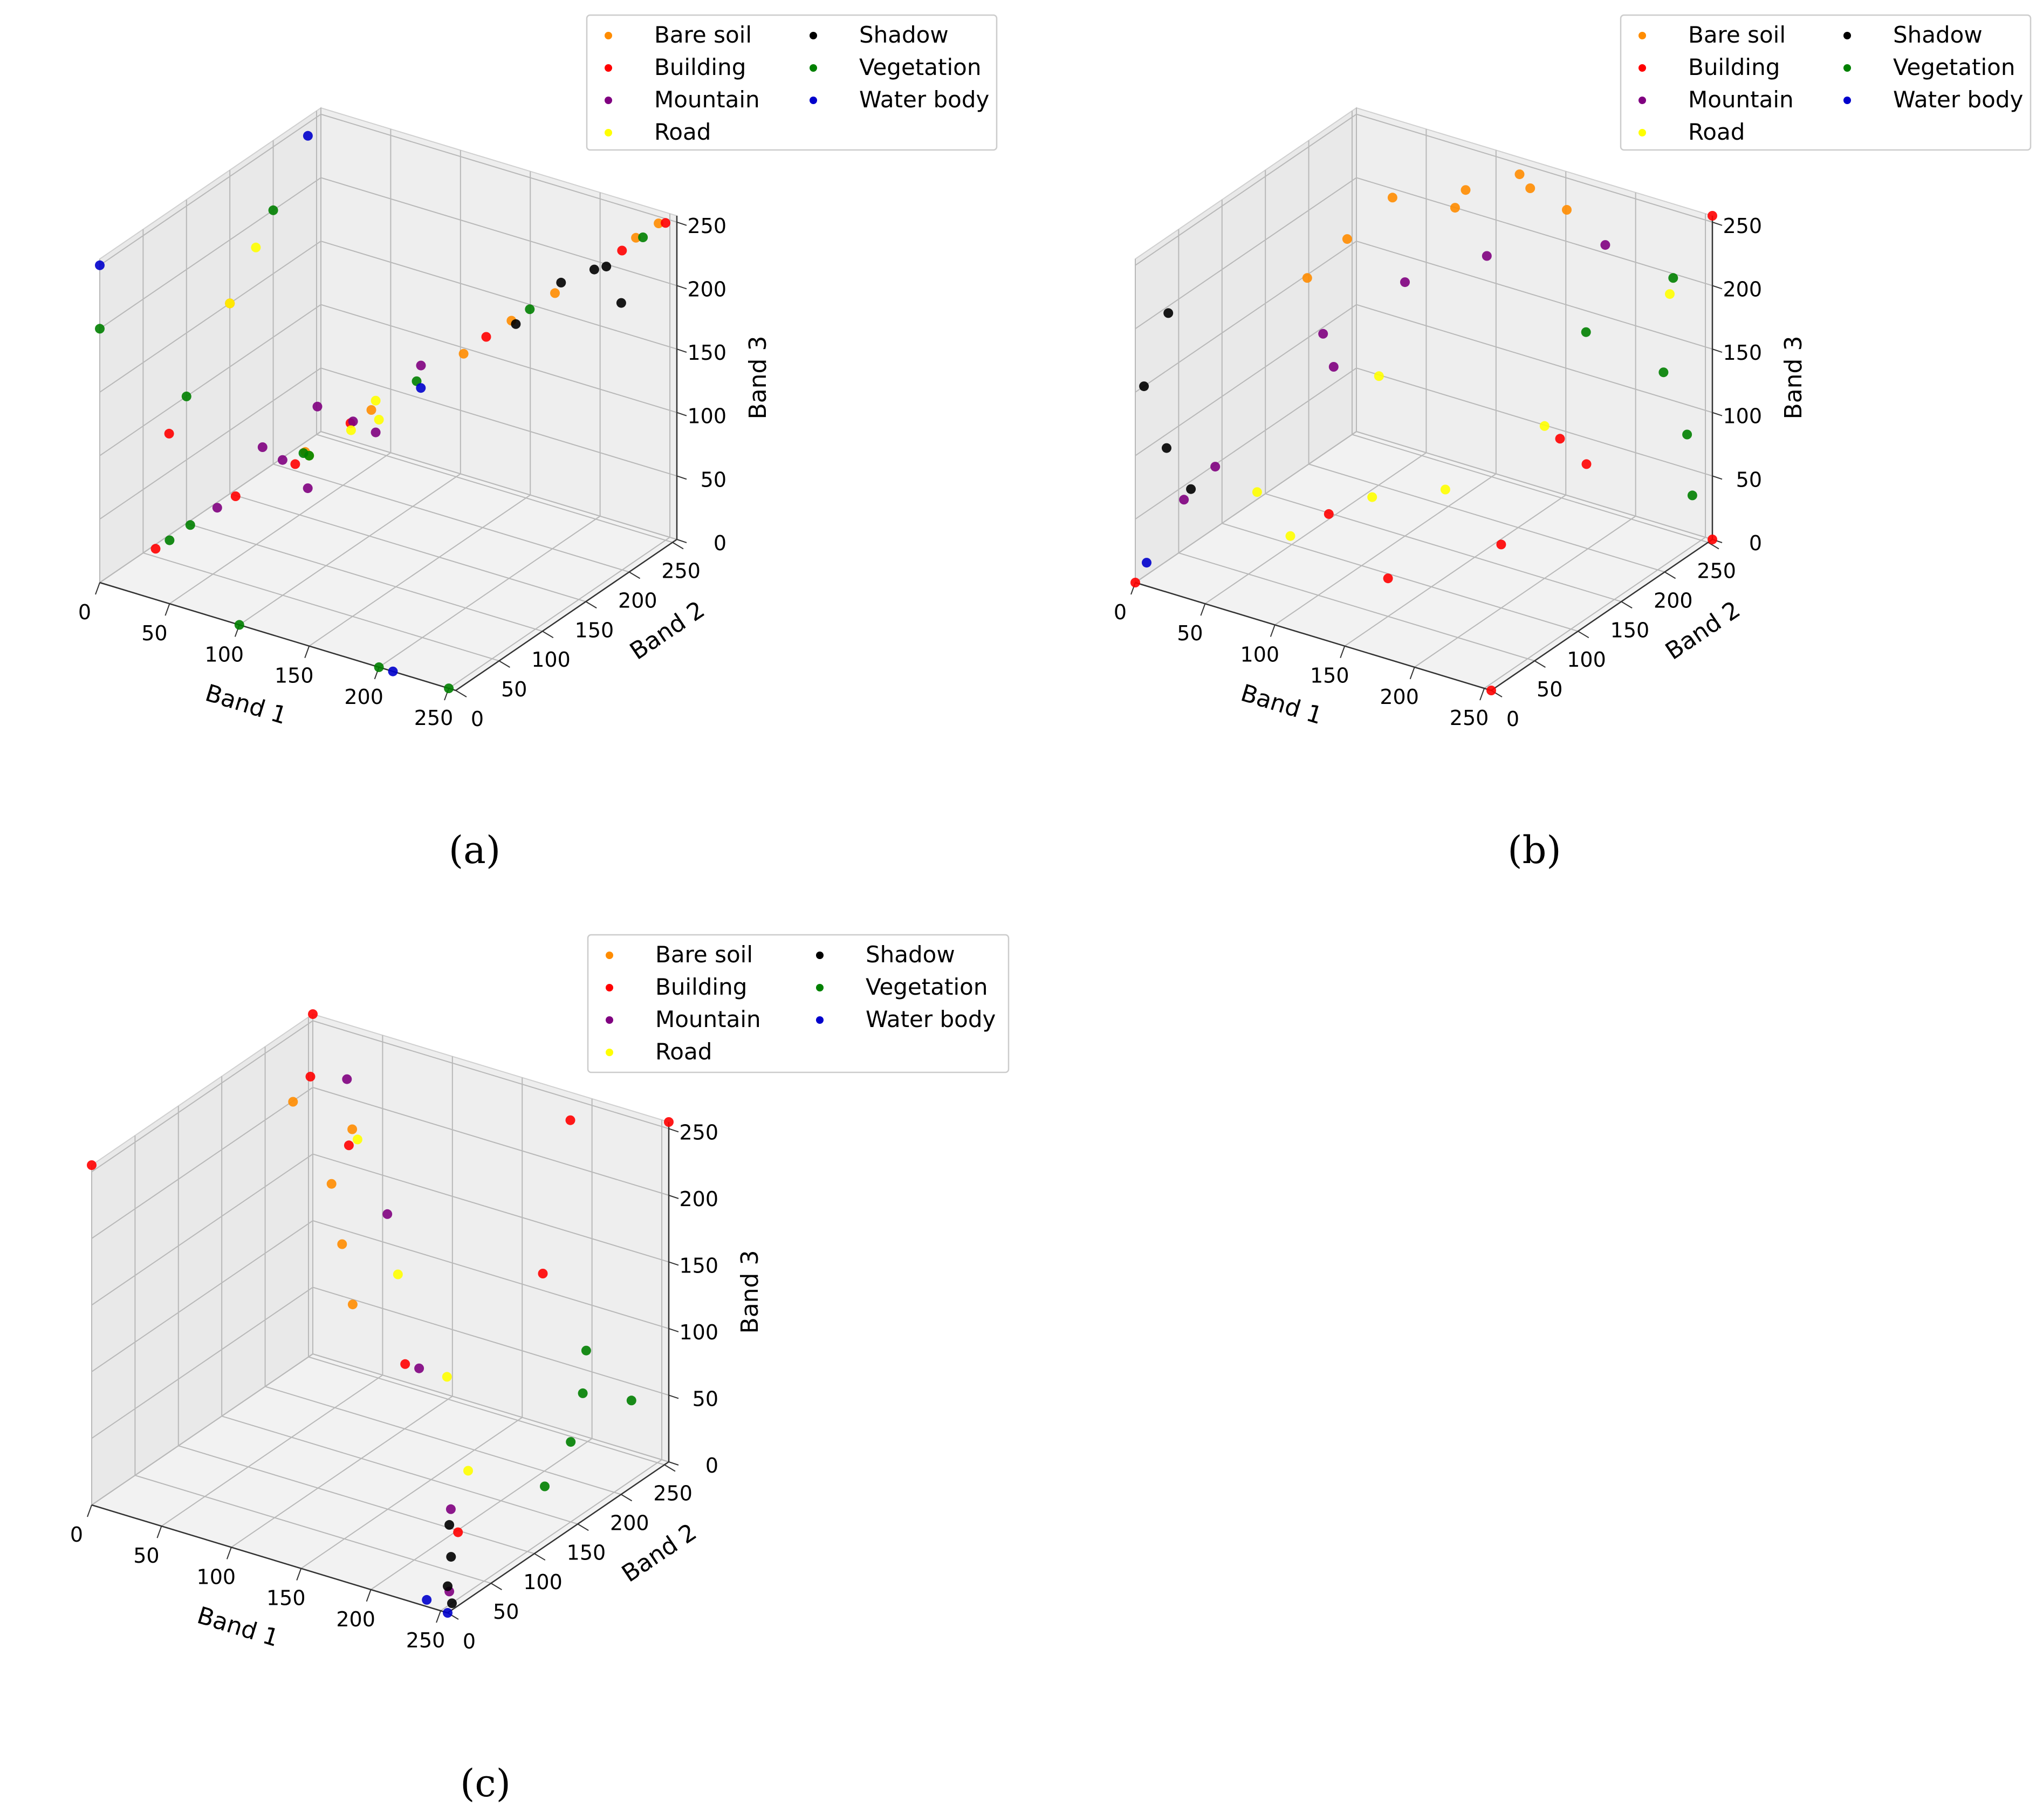 The height and width of the screenshot is (1820, 2043). I want to click on y-tick-label: 200, so click(1673, 600).